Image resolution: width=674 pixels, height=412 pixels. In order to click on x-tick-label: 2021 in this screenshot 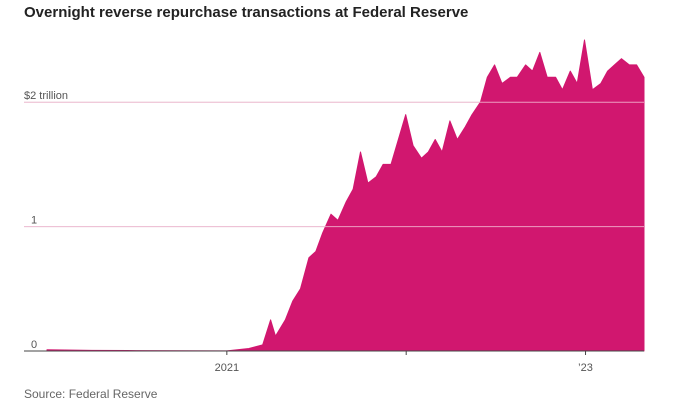, I will do `click(227, 368)`.